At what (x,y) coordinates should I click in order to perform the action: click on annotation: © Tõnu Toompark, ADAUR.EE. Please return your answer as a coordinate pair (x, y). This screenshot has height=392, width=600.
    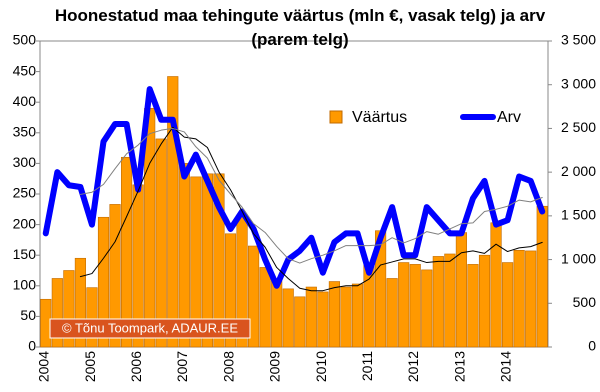
    Looking at the image, I should click on (150, 327).